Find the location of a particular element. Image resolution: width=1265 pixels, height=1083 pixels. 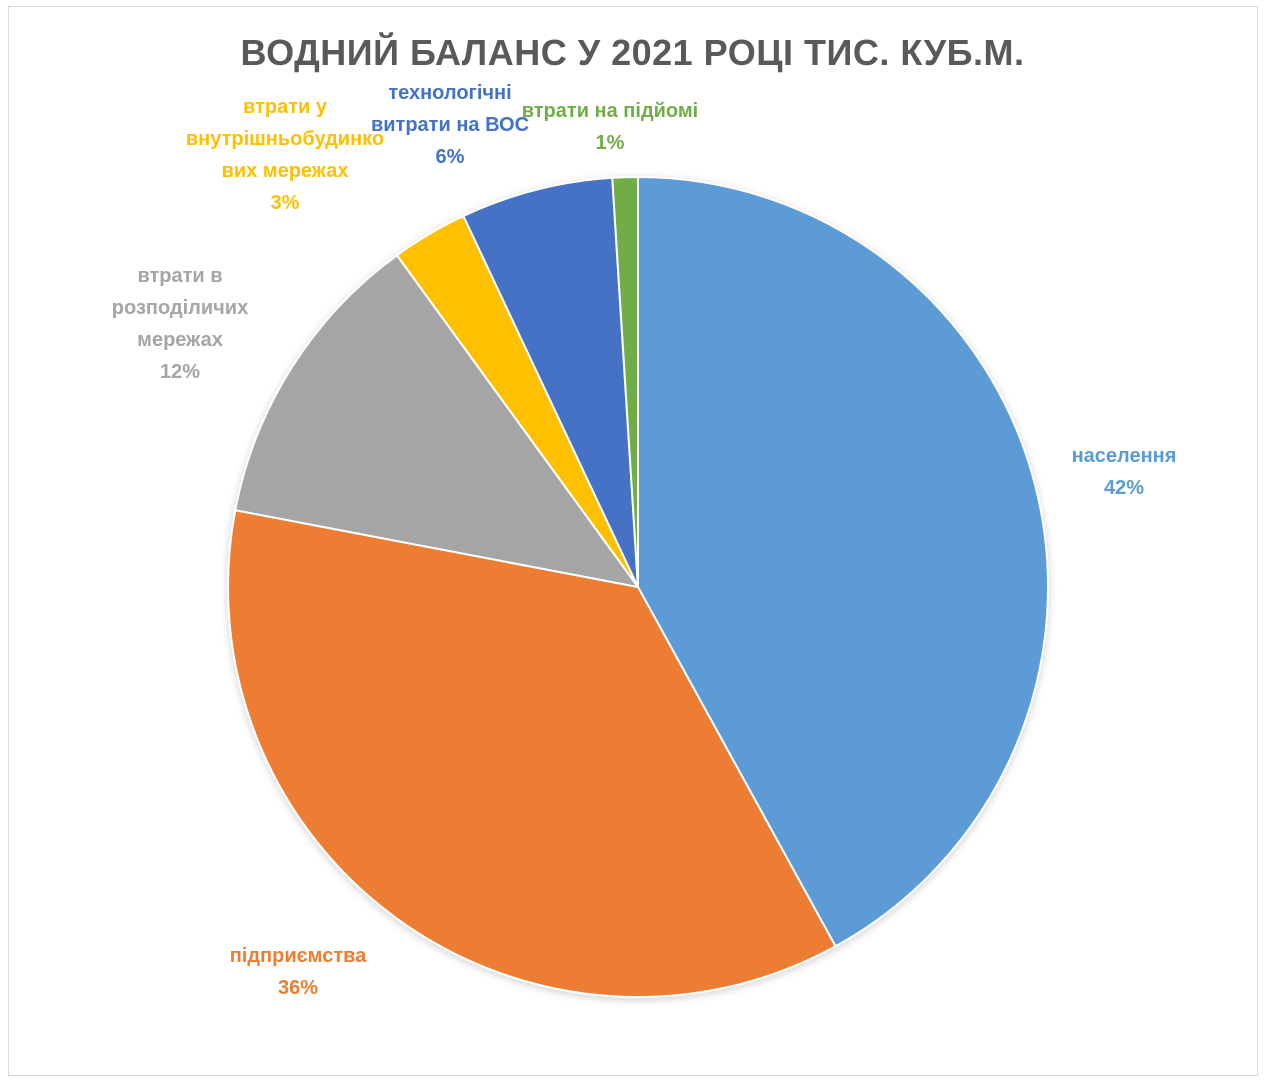

slice-name-2: розподіличих is located at coordinates (180, 308).